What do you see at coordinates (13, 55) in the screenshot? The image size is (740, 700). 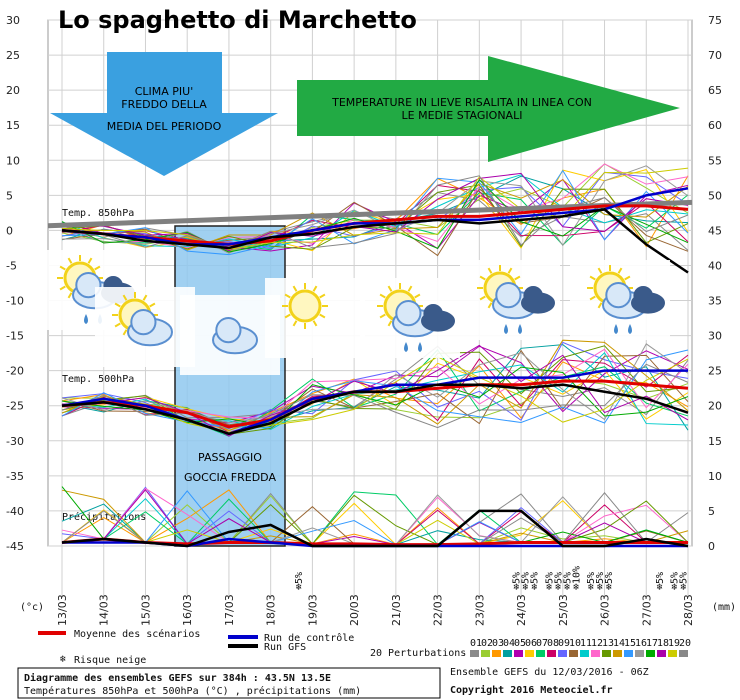 I see `y-tick-left: 25` at bounding box center [13, 55].